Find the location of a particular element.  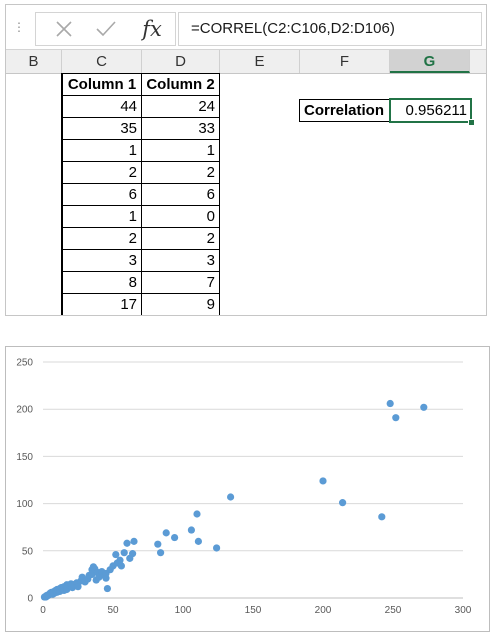

correlation-value-cell: 0.956211 is located at coordinates (430, 110).